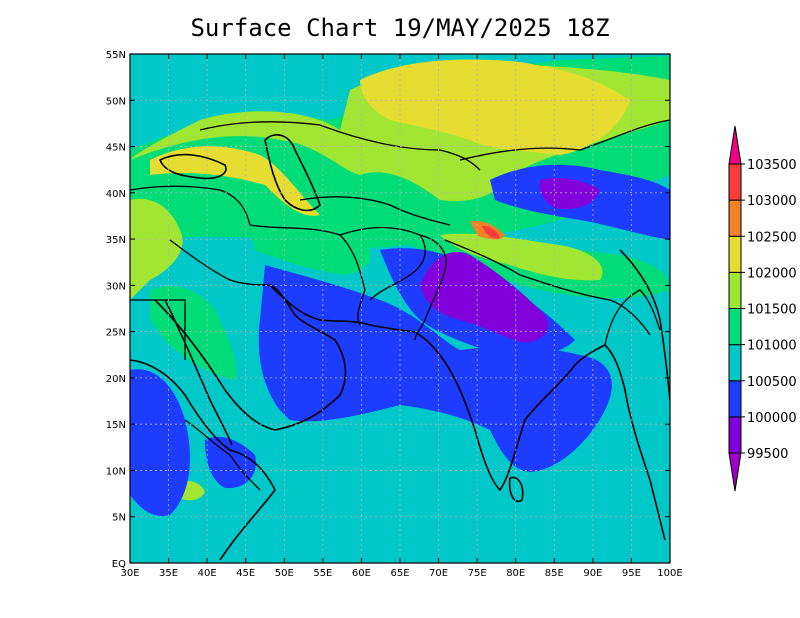  What do you see at coordinates (669, 573) in the screenshot?
I see `lon-tick-label: 100E` at bounding box center [669, 573].